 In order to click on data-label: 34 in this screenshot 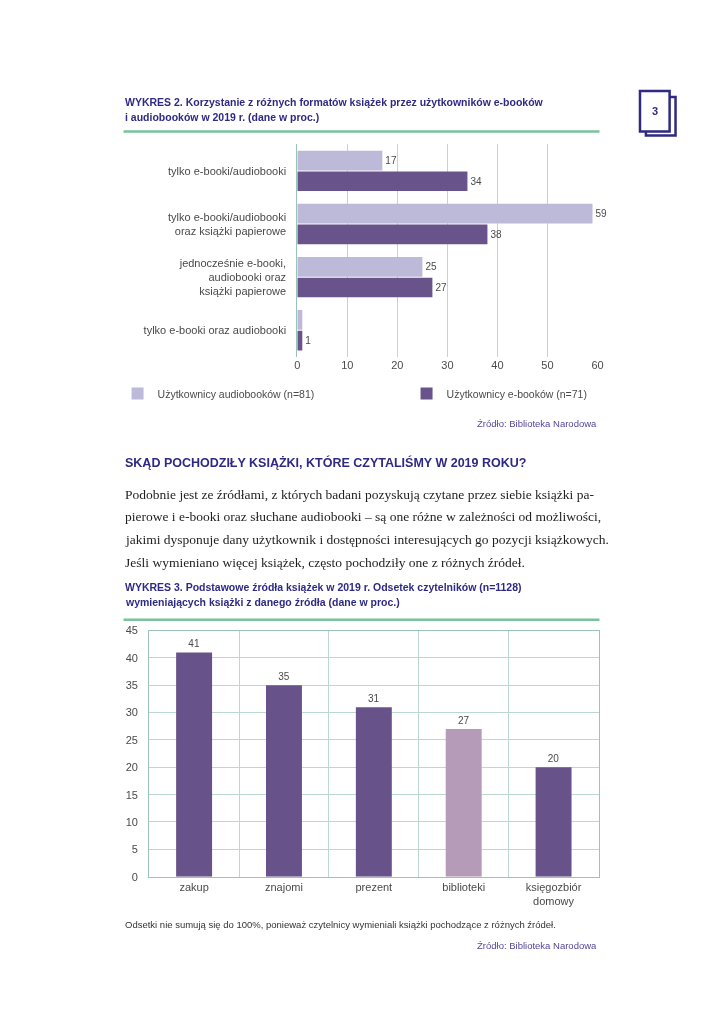, I will do `click(476, 181)`.